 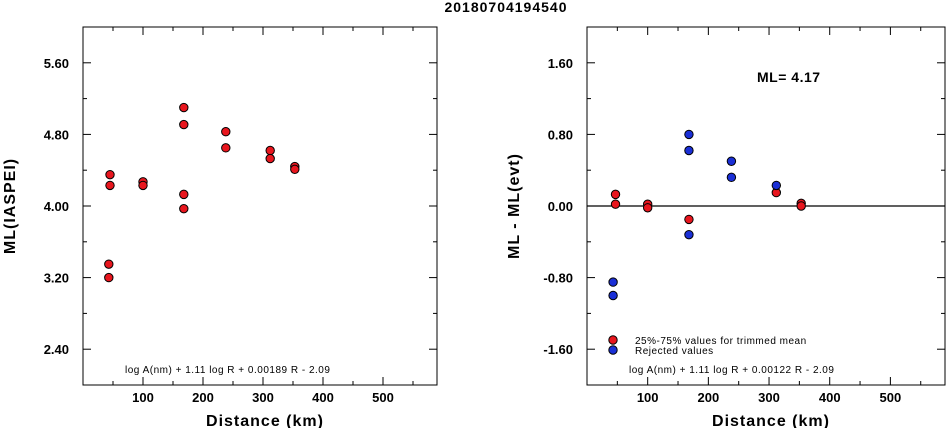 What do you see at coordinates (560, 63) in the screenshot?
I see `y-tick-label: 1.60` at bounding box center [560, 63].